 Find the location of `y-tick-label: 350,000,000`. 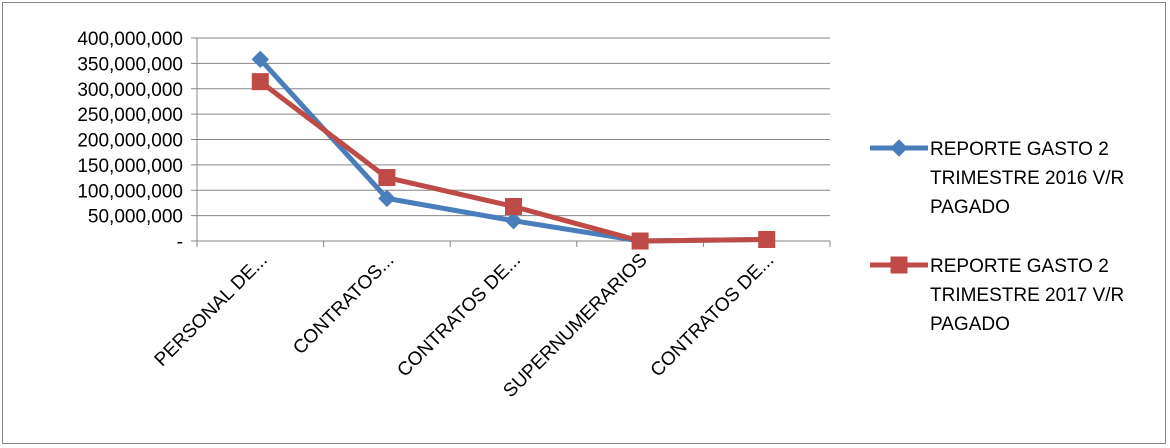

y-tick-label: 350,000,000 is located at coordinates (130, 64).